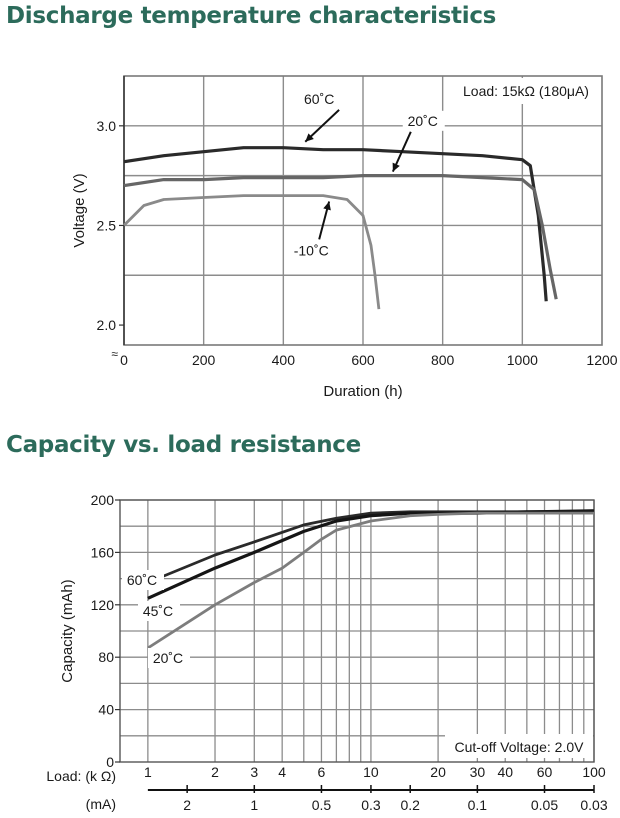 Image resolution: width=620 pixels, height=818 pixels. I want to click on load-annotation: Load: 15kΩ (180μA), so click(526, 91).